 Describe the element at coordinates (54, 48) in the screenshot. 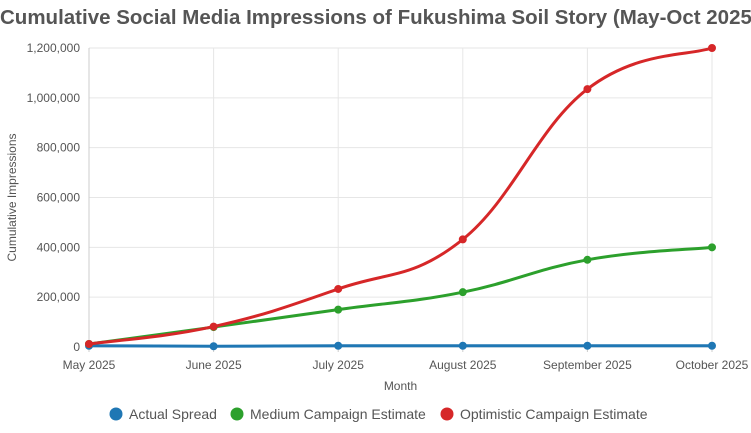

I see `y-tick-label: 1,200,000` at that location.